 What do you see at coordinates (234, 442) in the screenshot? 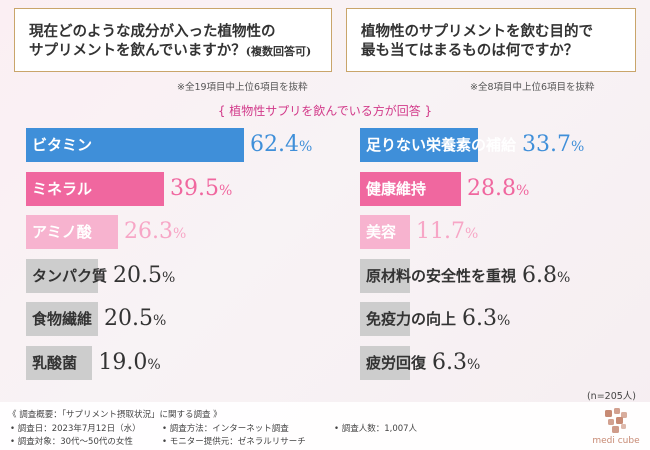
I see `survey-provider: • モニター提供元：ゼネラルリサーチ` at bounding box center [234, 442].